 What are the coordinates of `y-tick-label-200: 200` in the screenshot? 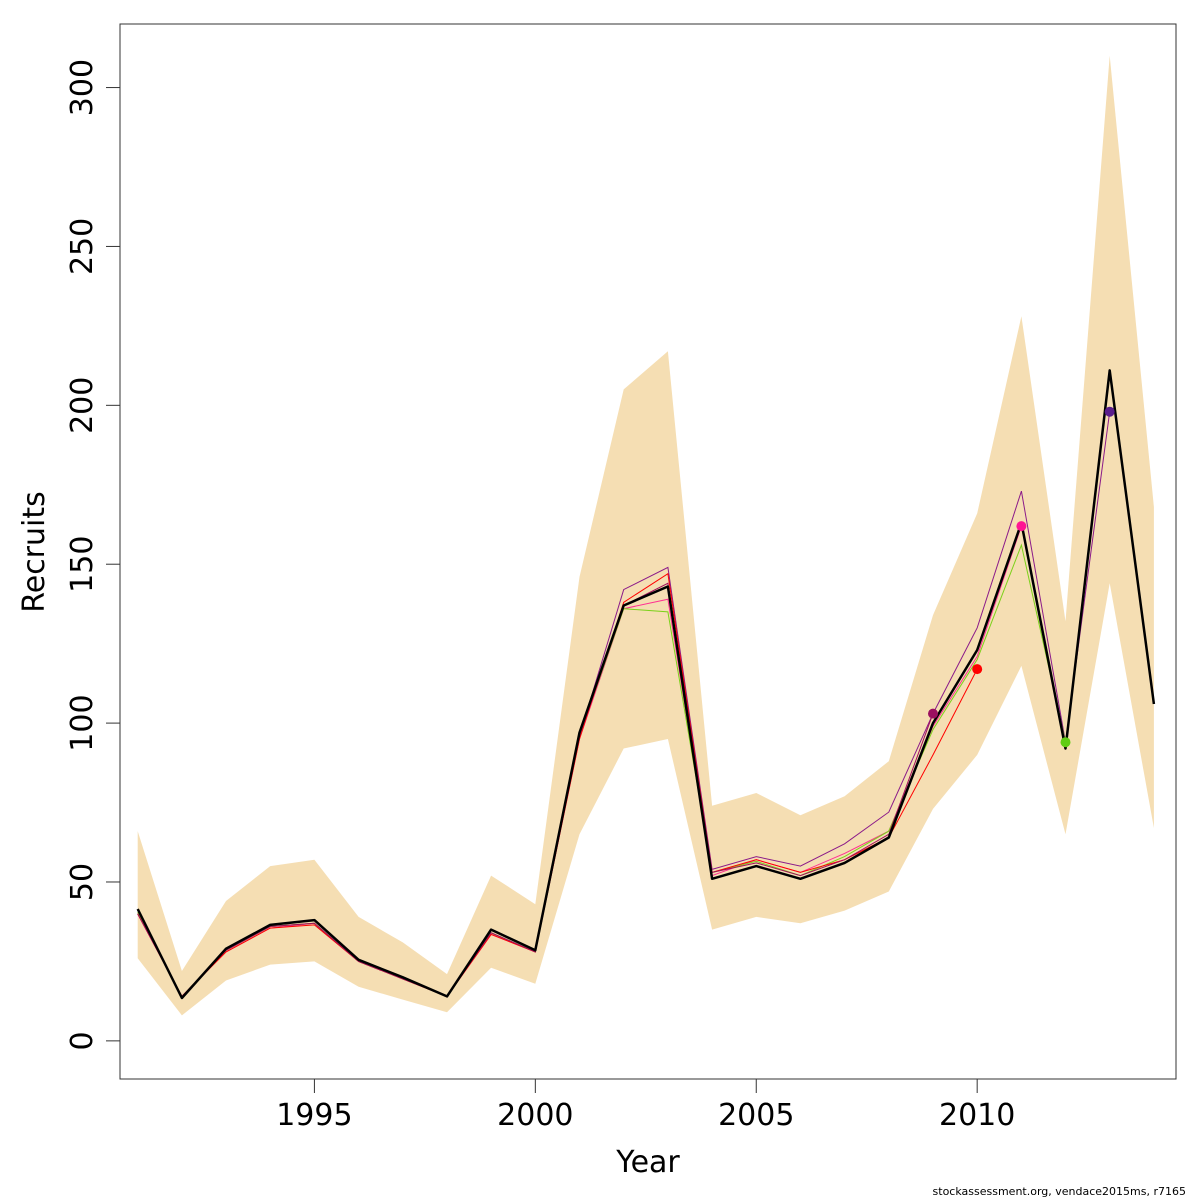 It's located at (82, 405).